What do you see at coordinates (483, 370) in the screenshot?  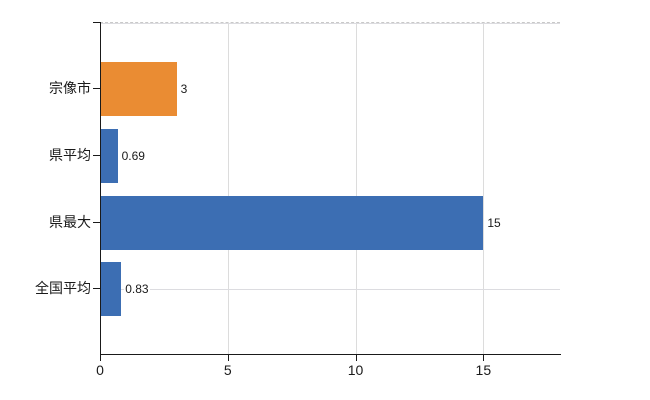 I see `x-axis-tick-label: 15` at bounding box center [483, 370].